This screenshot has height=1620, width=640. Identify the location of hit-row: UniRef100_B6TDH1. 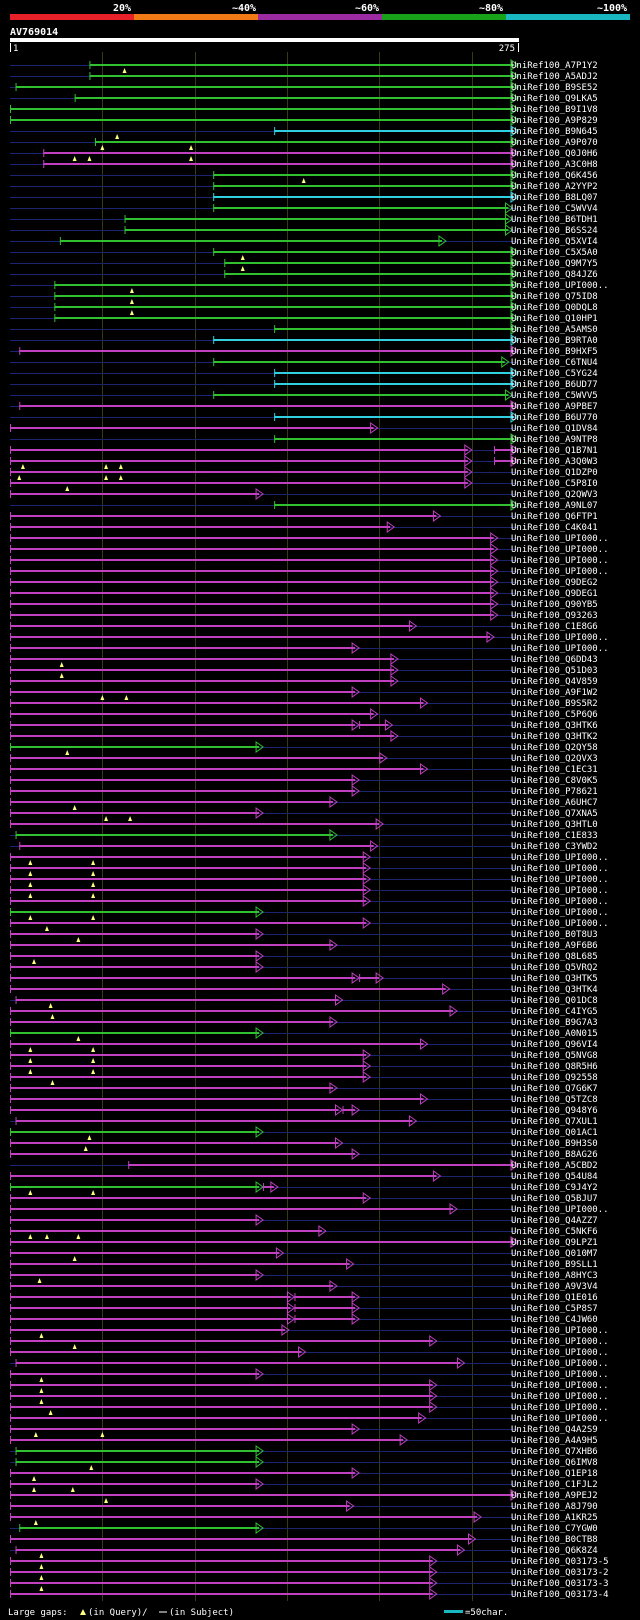
(304, 219).